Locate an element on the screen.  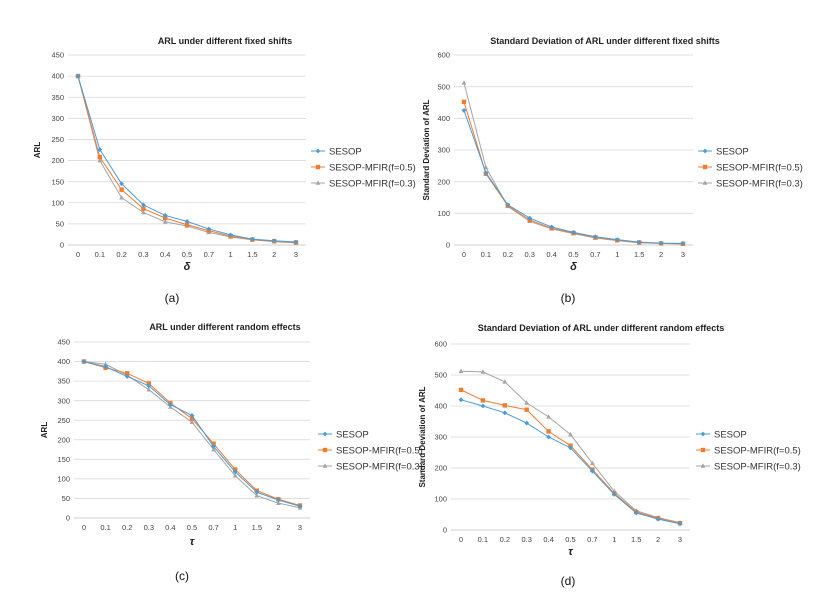
figure-caption: (a) is located at coordinates (172, 298).